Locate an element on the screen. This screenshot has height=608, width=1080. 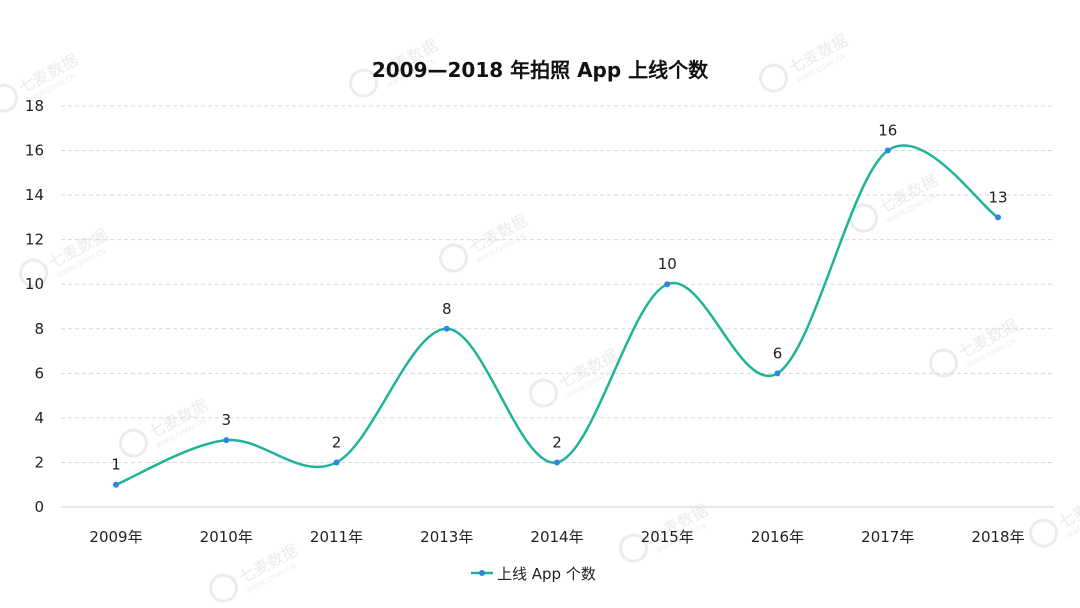
watermark-text: 七麦数据 is located at coordinates (1068, 508).